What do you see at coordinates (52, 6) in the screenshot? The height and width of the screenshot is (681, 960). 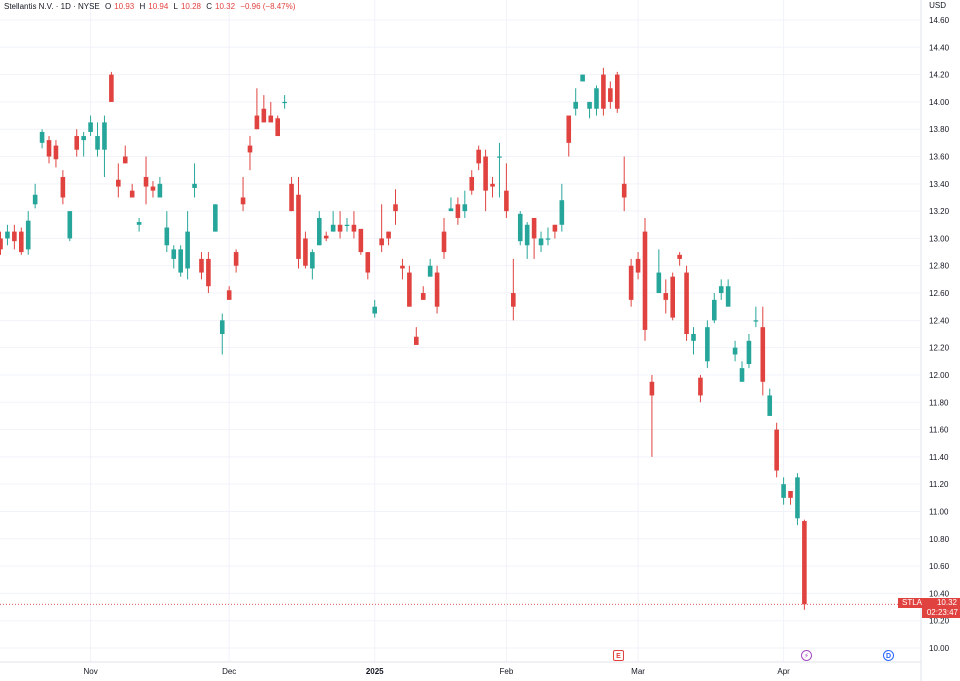 I see `symbol-title: Stellantis N.V. · 1D · NYSE` at bounding box center [52, 6].